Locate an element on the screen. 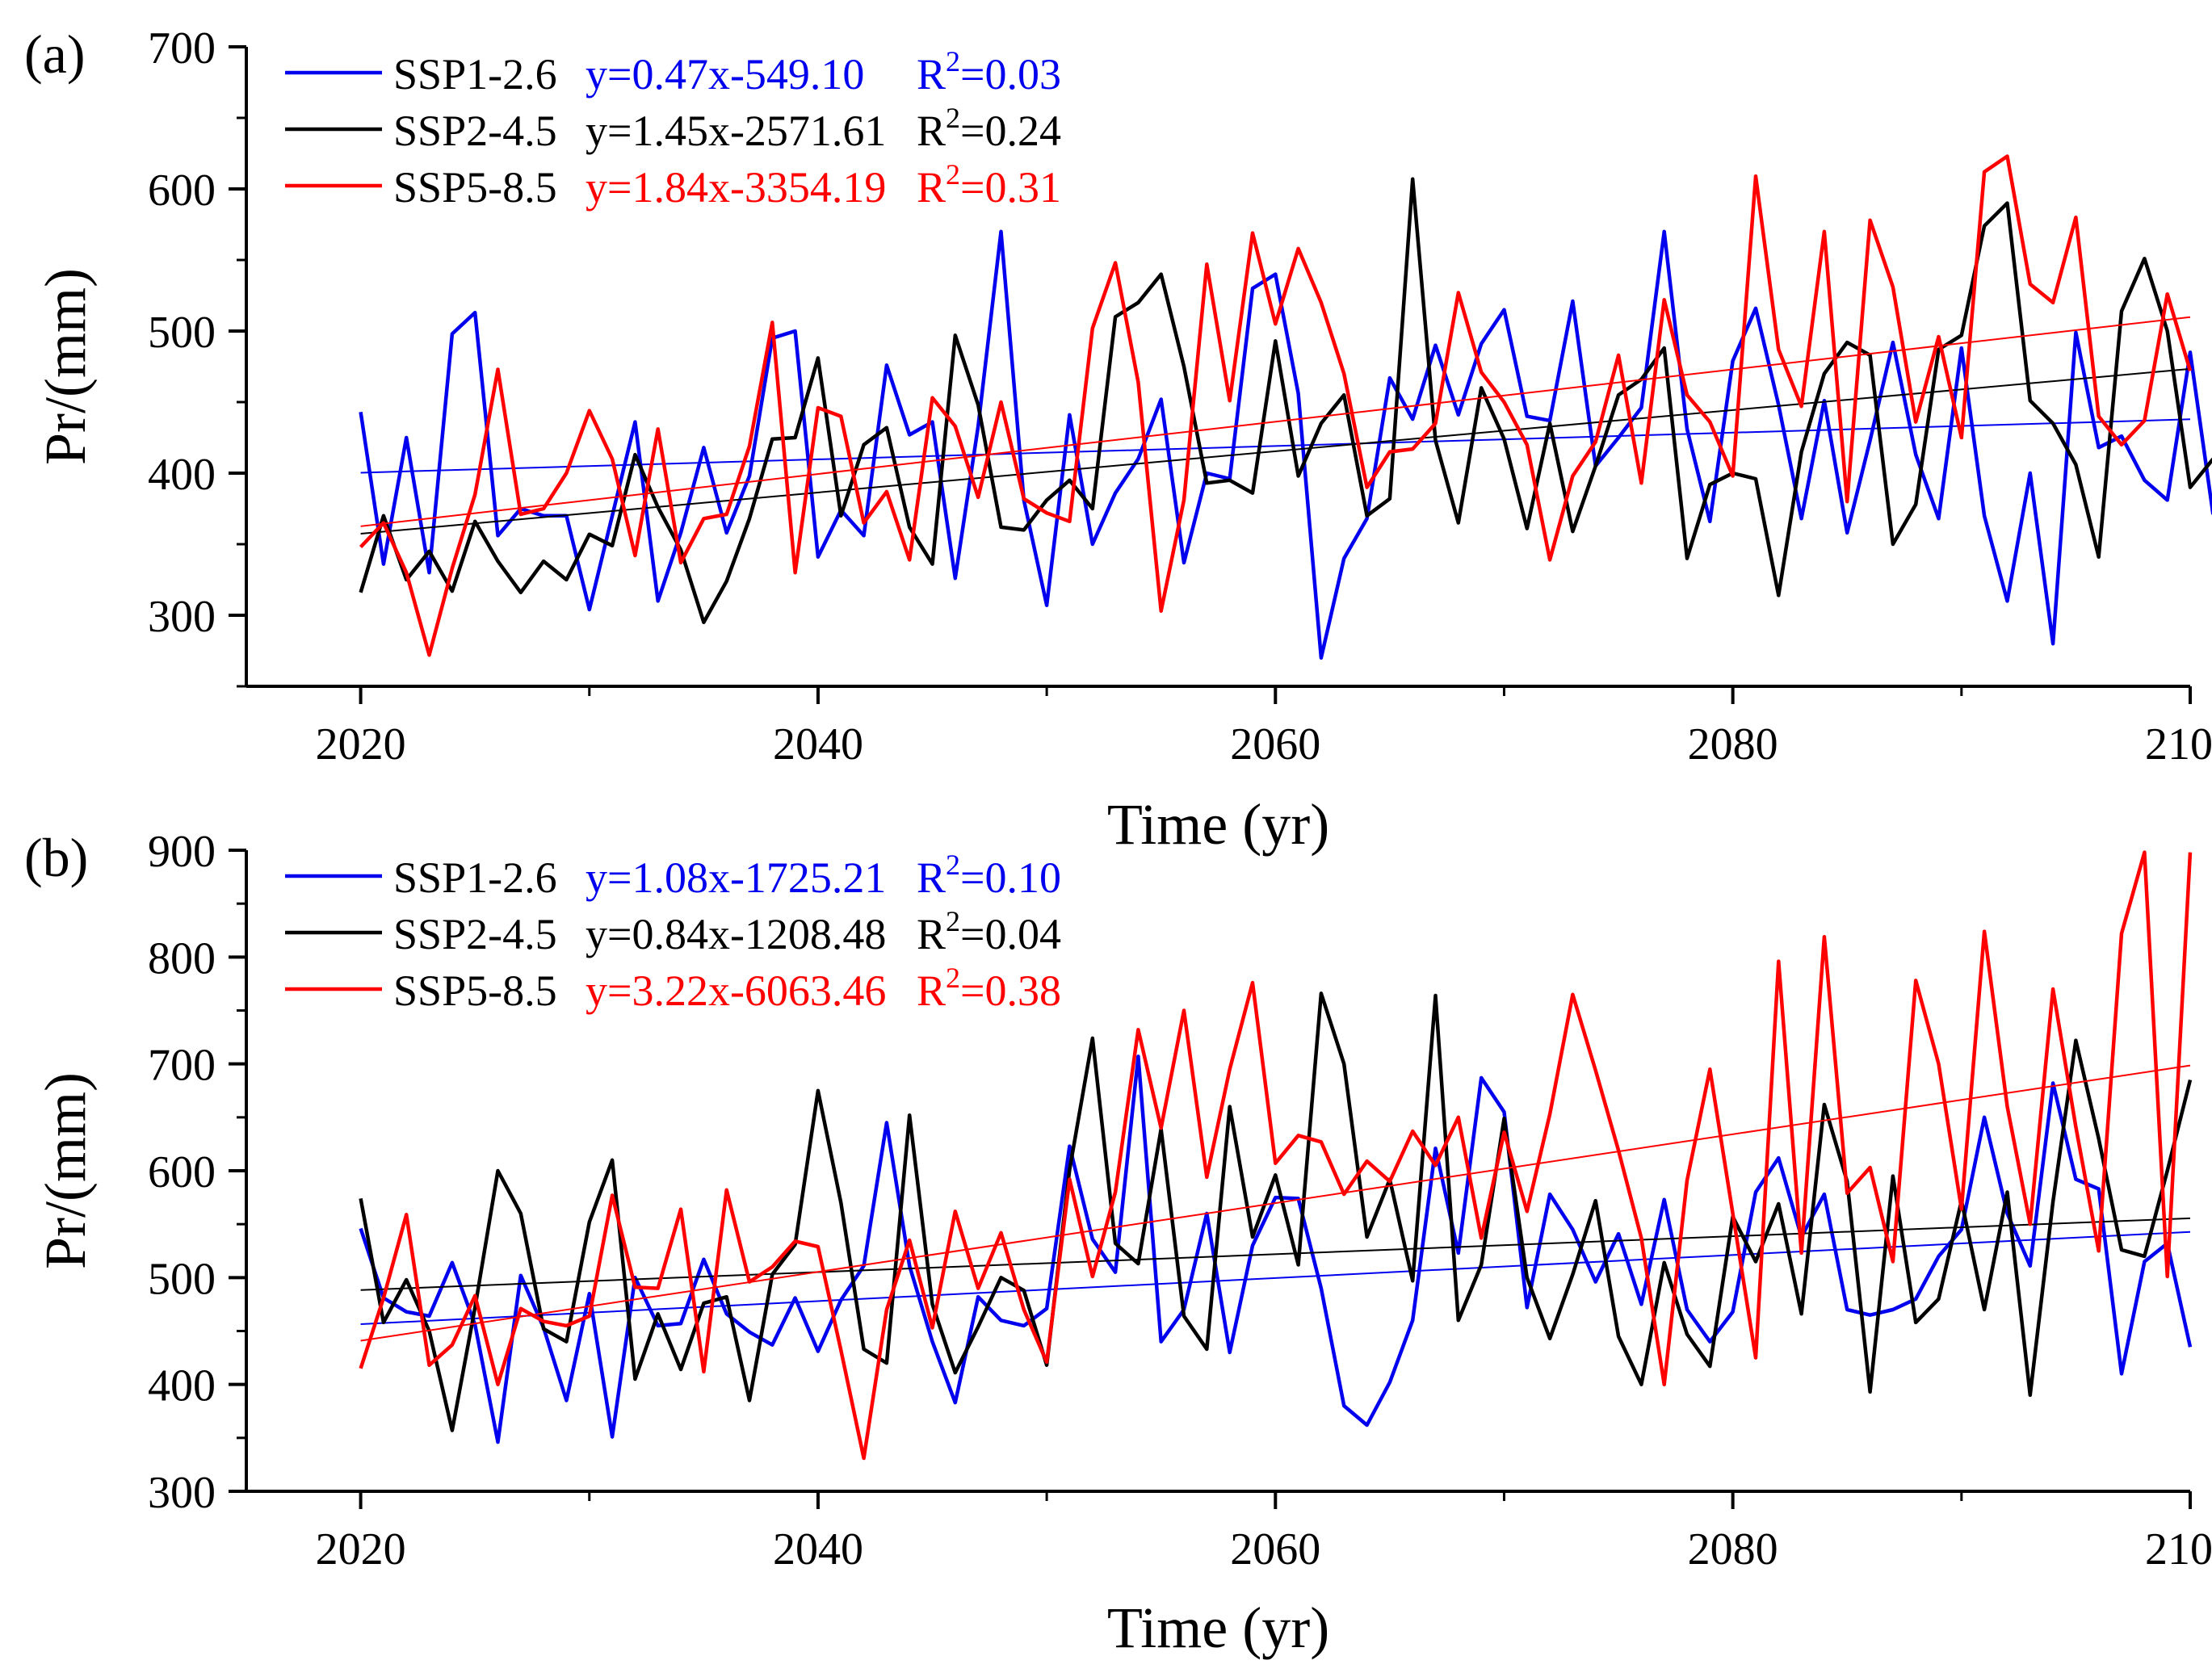  r-squared-value: =0.31 is located at coordinates (1010, 187).